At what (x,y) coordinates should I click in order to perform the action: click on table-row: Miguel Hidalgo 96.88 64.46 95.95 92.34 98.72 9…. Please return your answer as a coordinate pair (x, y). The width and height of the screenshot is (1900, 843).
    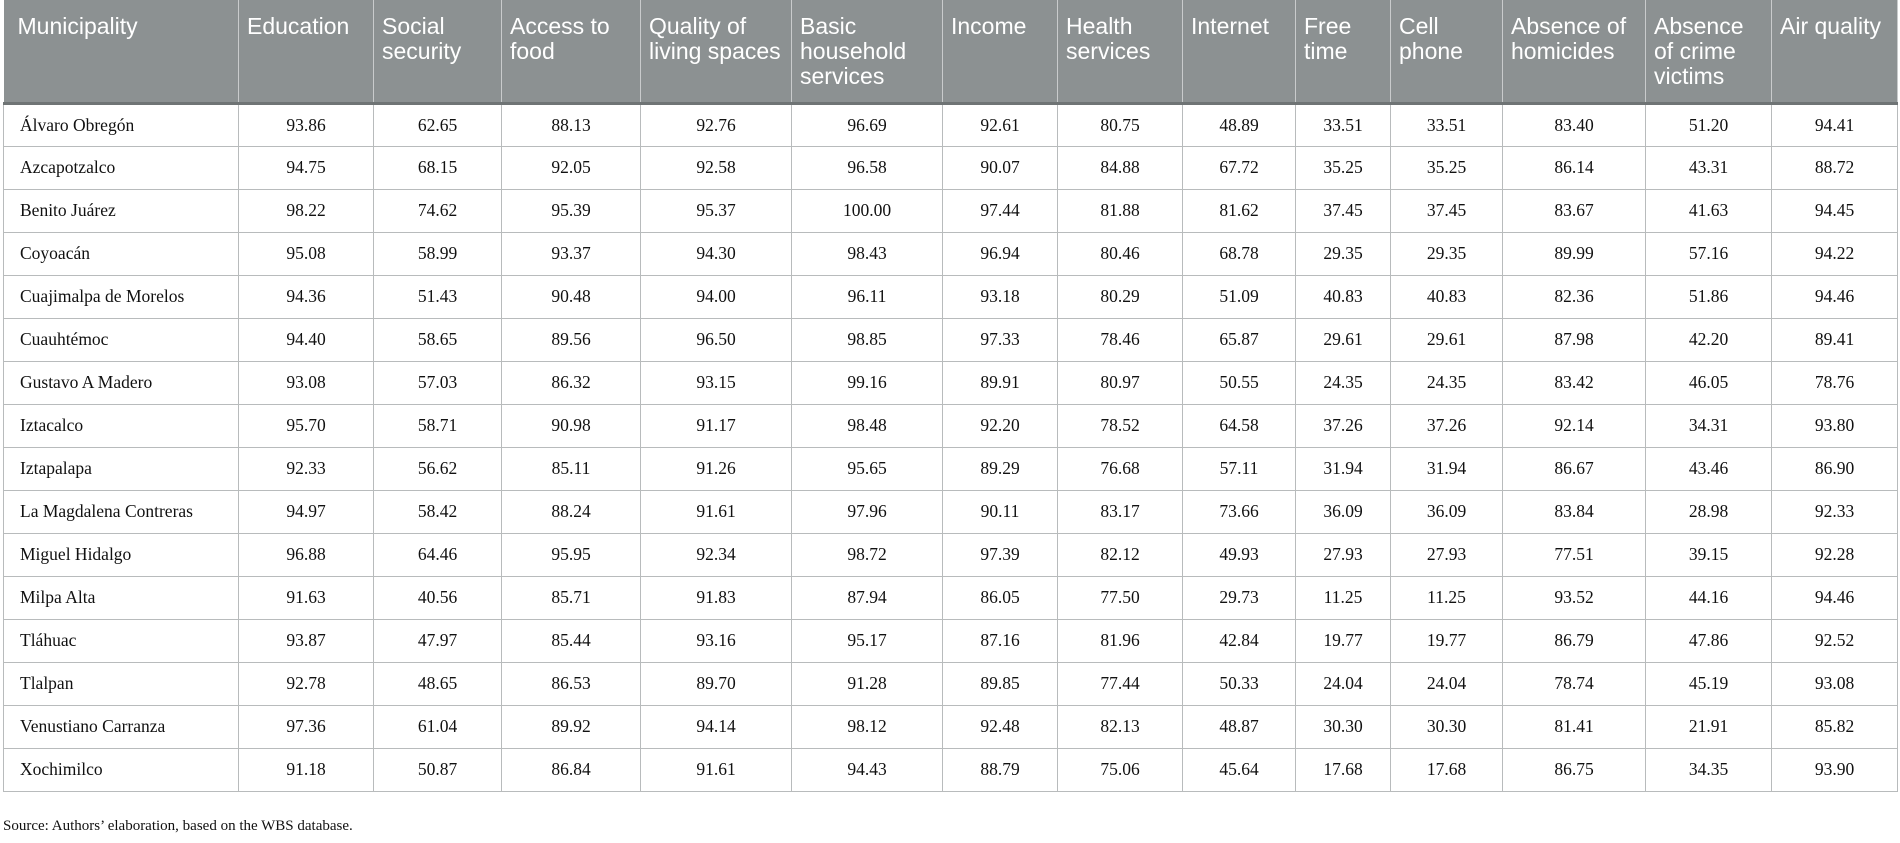
    Looking at the image, I should click on (950, 554).